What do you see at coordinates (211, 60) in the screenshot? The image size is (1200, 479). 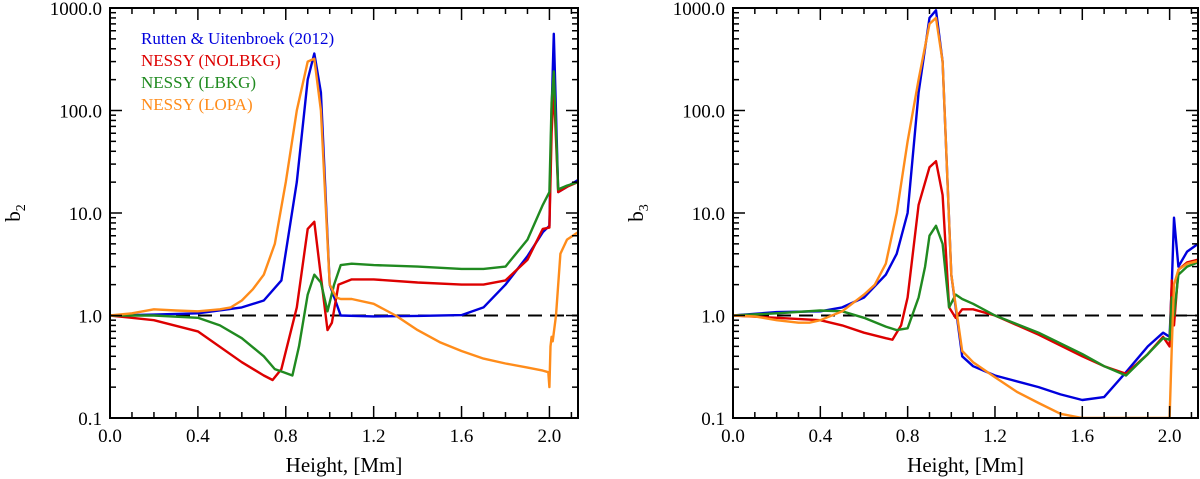 I see `legend-entry: NESSY (NOLBKG)` at bounding box center [211, 60].